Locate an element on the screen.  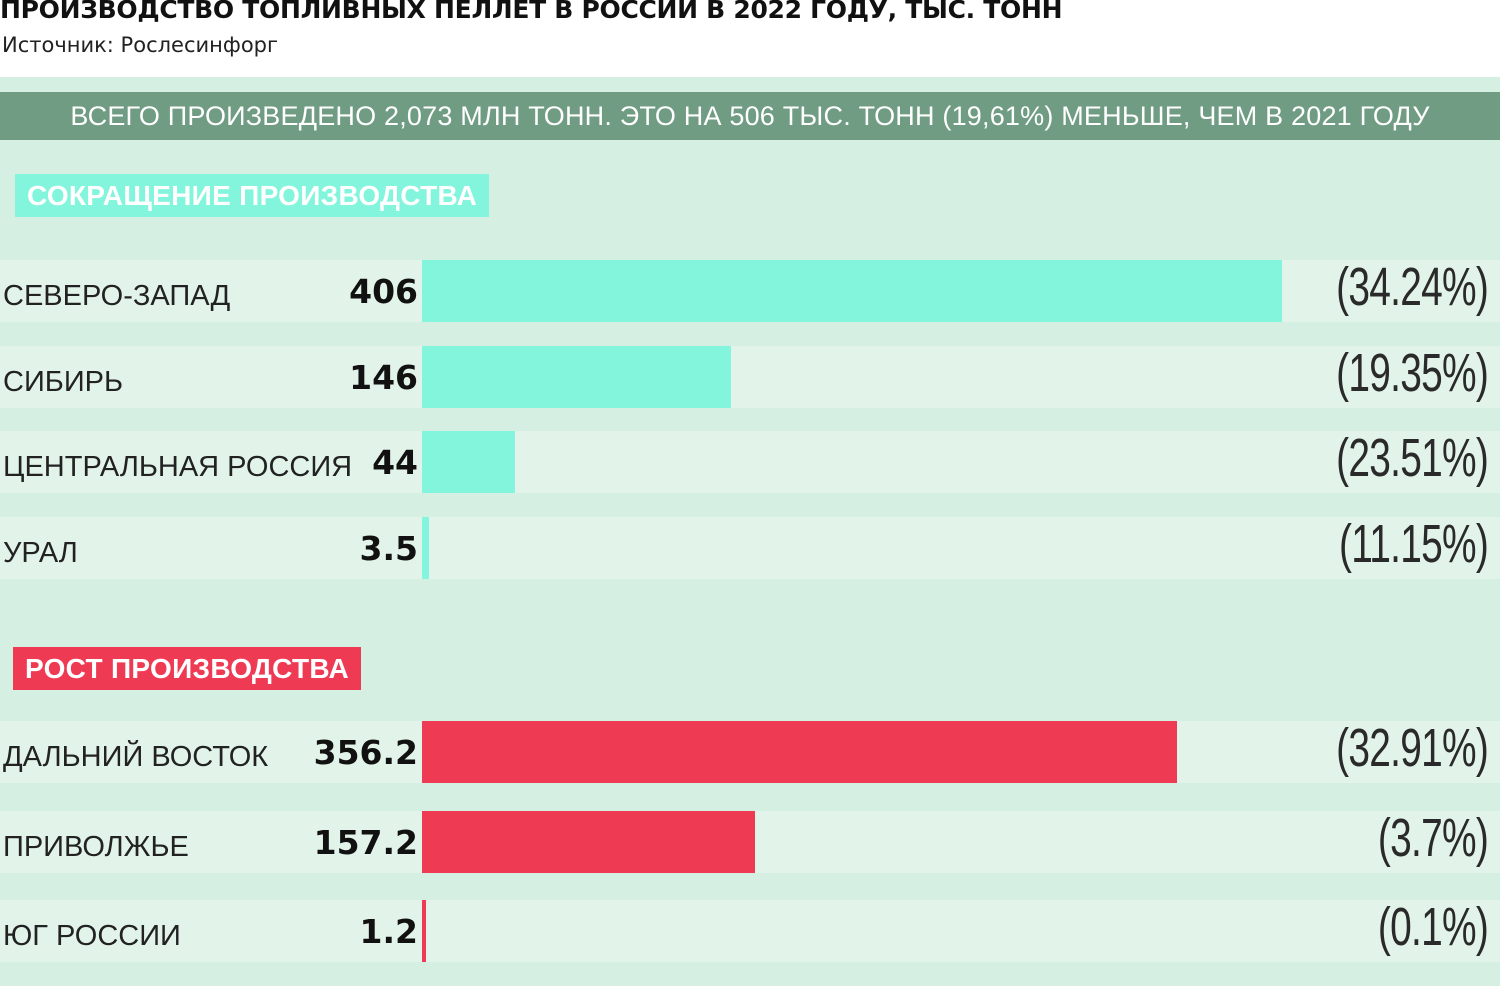
change-percent-label: (11.15%) is located at coordinates (1413, 544).